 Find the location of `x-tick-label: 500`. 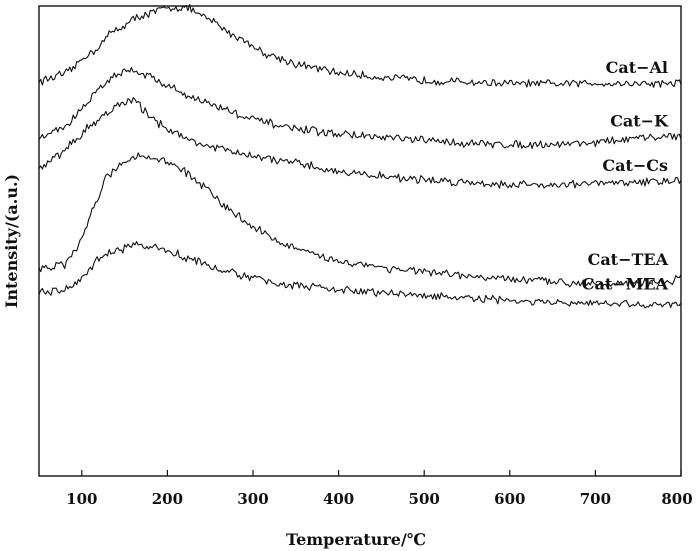

x-tick-label: 500 is located at coordinates (424, 499).